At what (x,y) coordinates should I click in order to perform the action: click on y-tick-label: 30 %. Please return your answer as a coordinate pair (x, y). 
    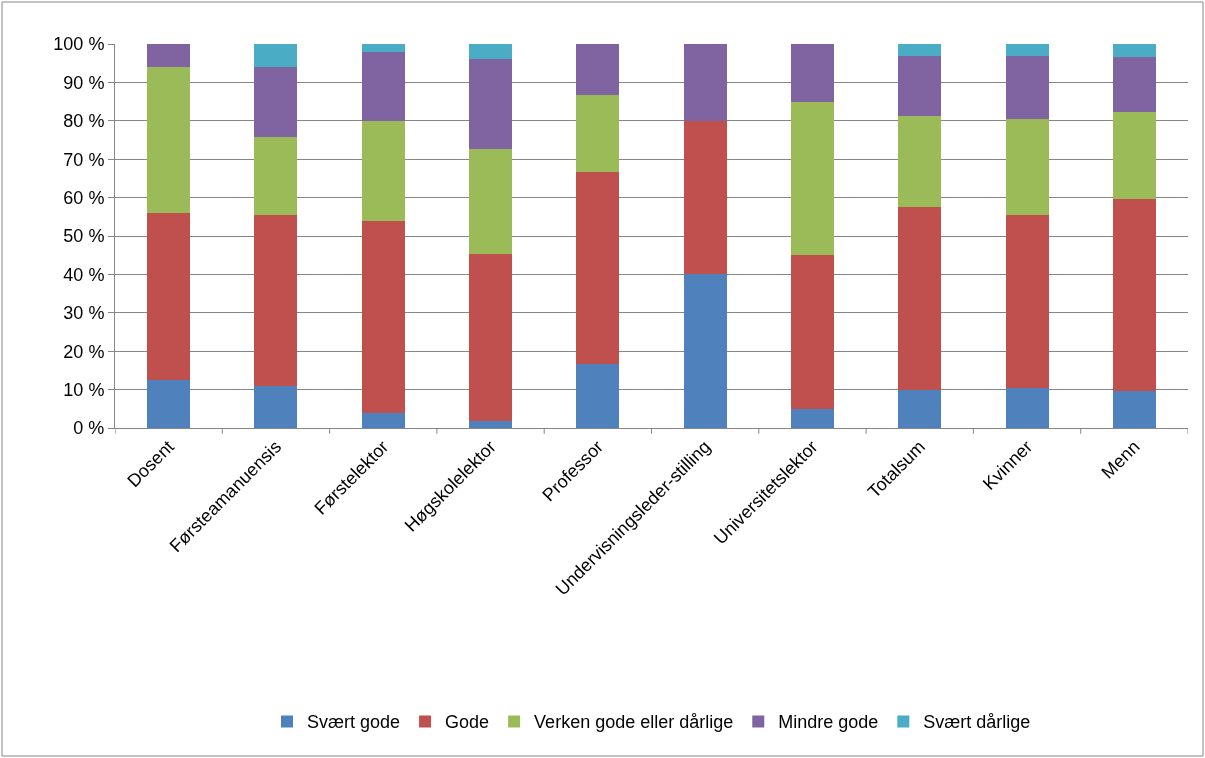
    Looking at the image, I should click on (84, 313).